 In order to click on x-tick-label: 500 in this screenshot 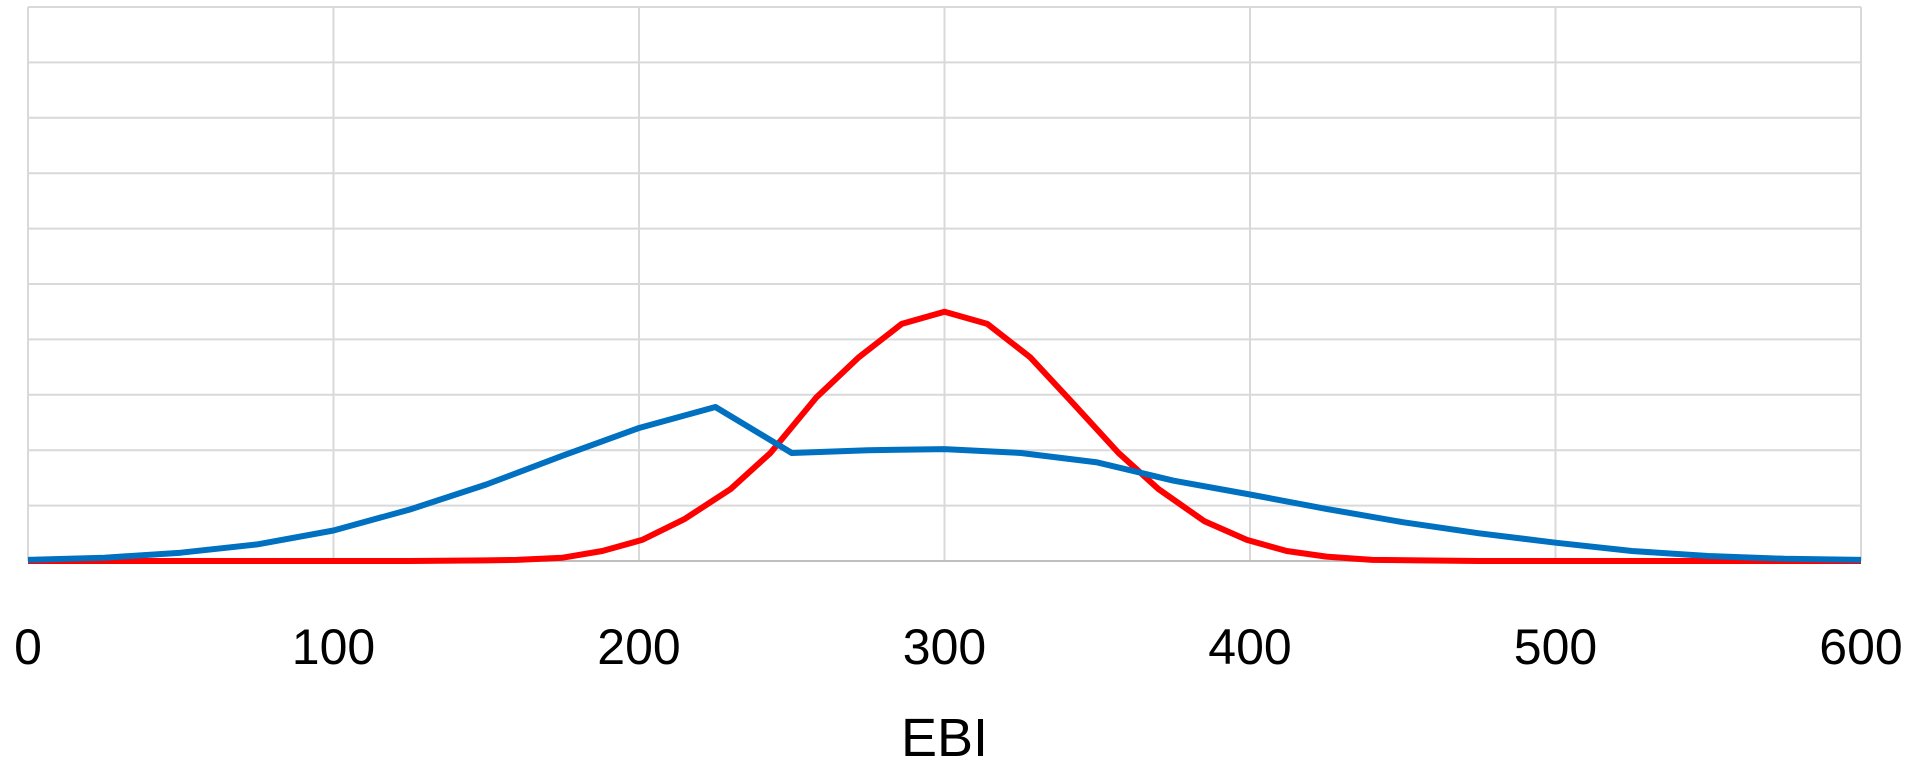, I will do `click(1555, 647)`.